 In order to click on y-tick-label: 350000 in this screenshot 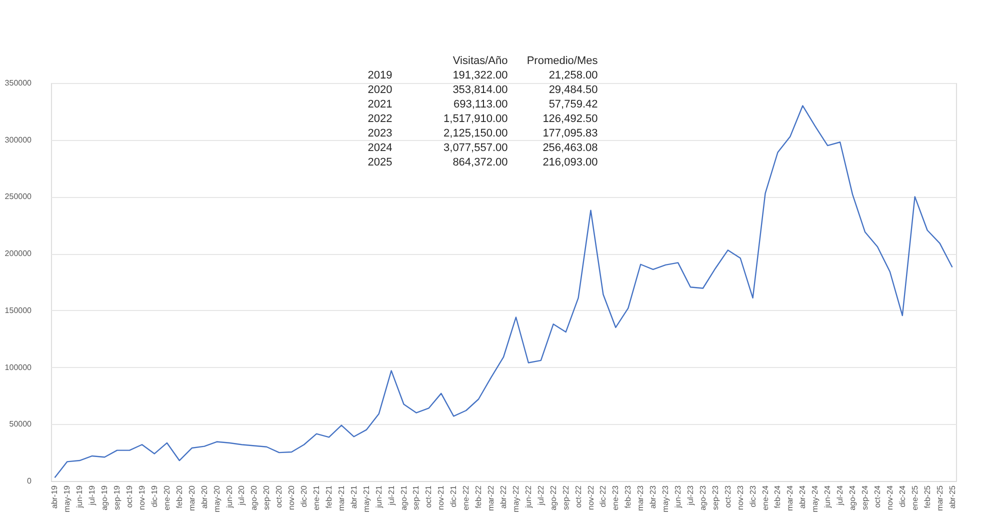, I will do `click(18, 83)`.